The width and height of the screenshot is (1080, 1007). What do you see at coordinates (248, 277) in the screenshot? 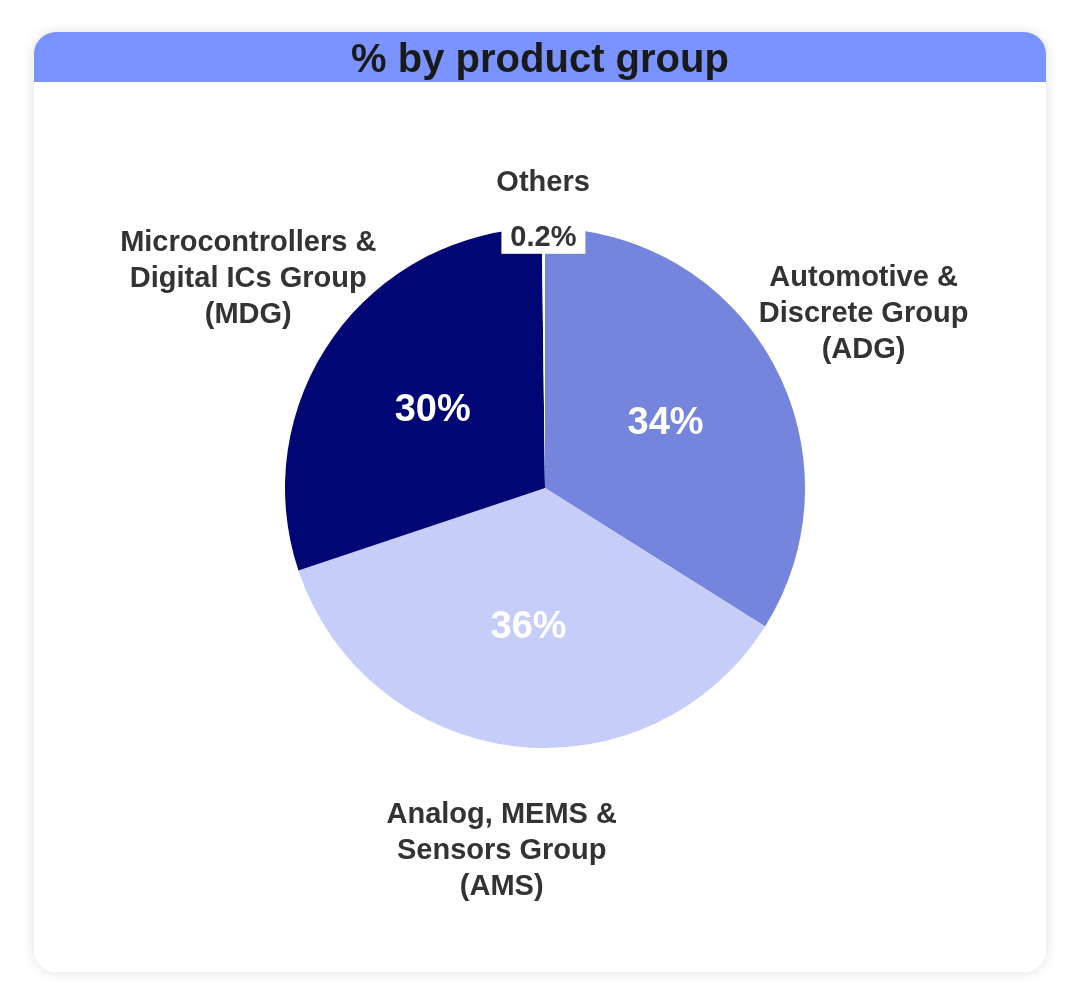
I see `slice-label: Microcontrollers & Digital ICs Group (MDG)` at bounding box center [248, 277].